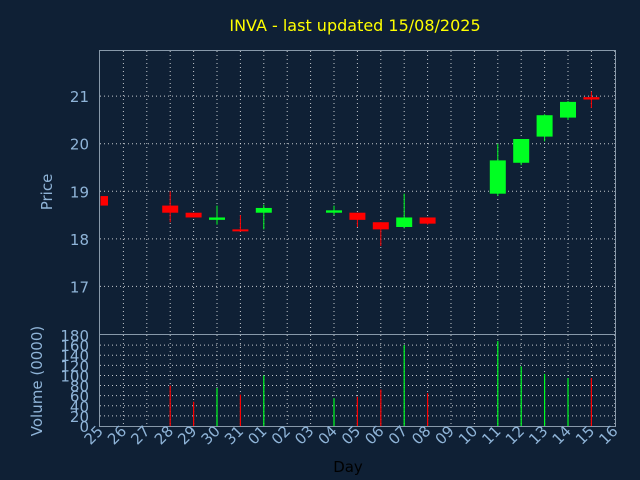 This screenshot has height=480, width=640. I want to click on volume-y-tick-label: 180, so click(74, 336).